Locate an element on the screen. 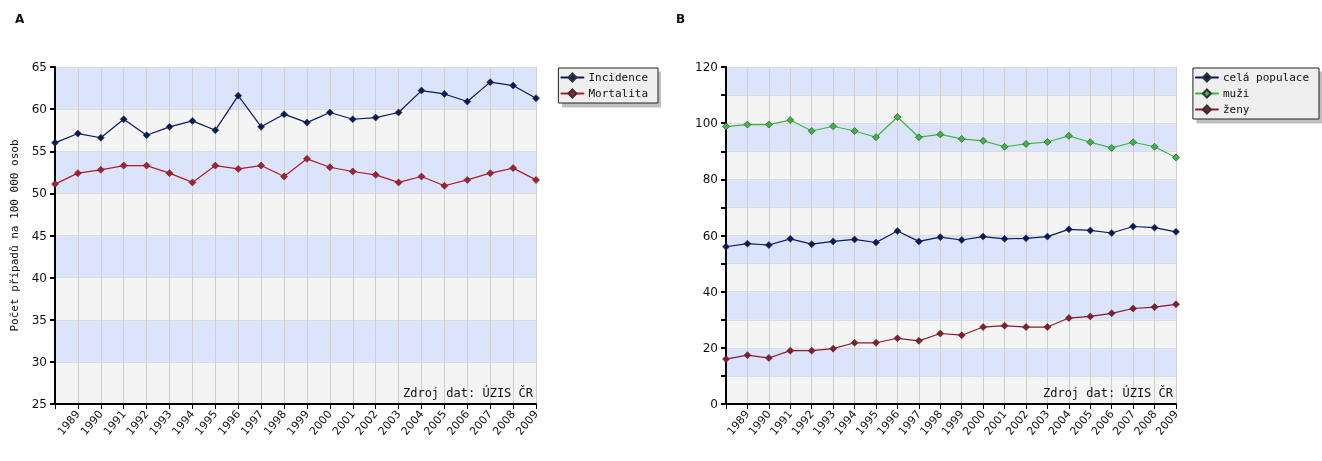 The image size is (1322, 461). y-tick-label: 25 is located at coordinates (39, 404).